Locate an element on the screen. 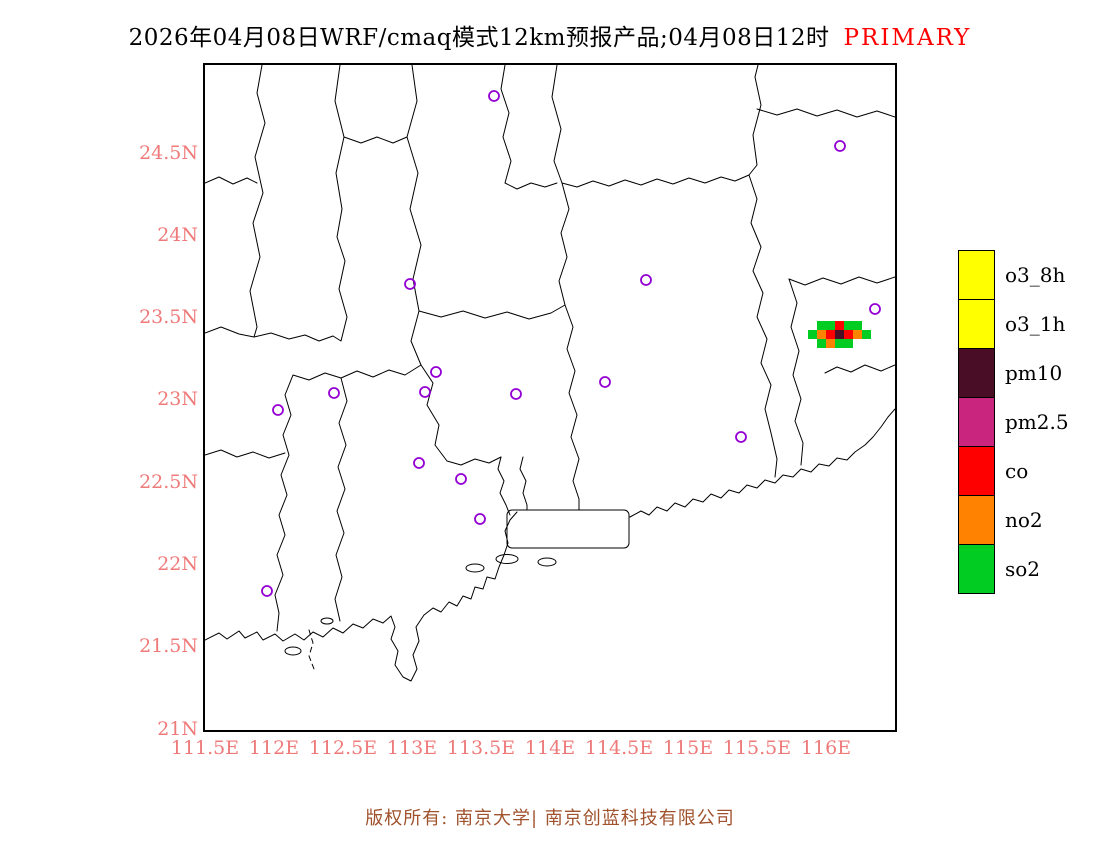  lat-tick-label: 24.5N is located at coordinates (168, 153).